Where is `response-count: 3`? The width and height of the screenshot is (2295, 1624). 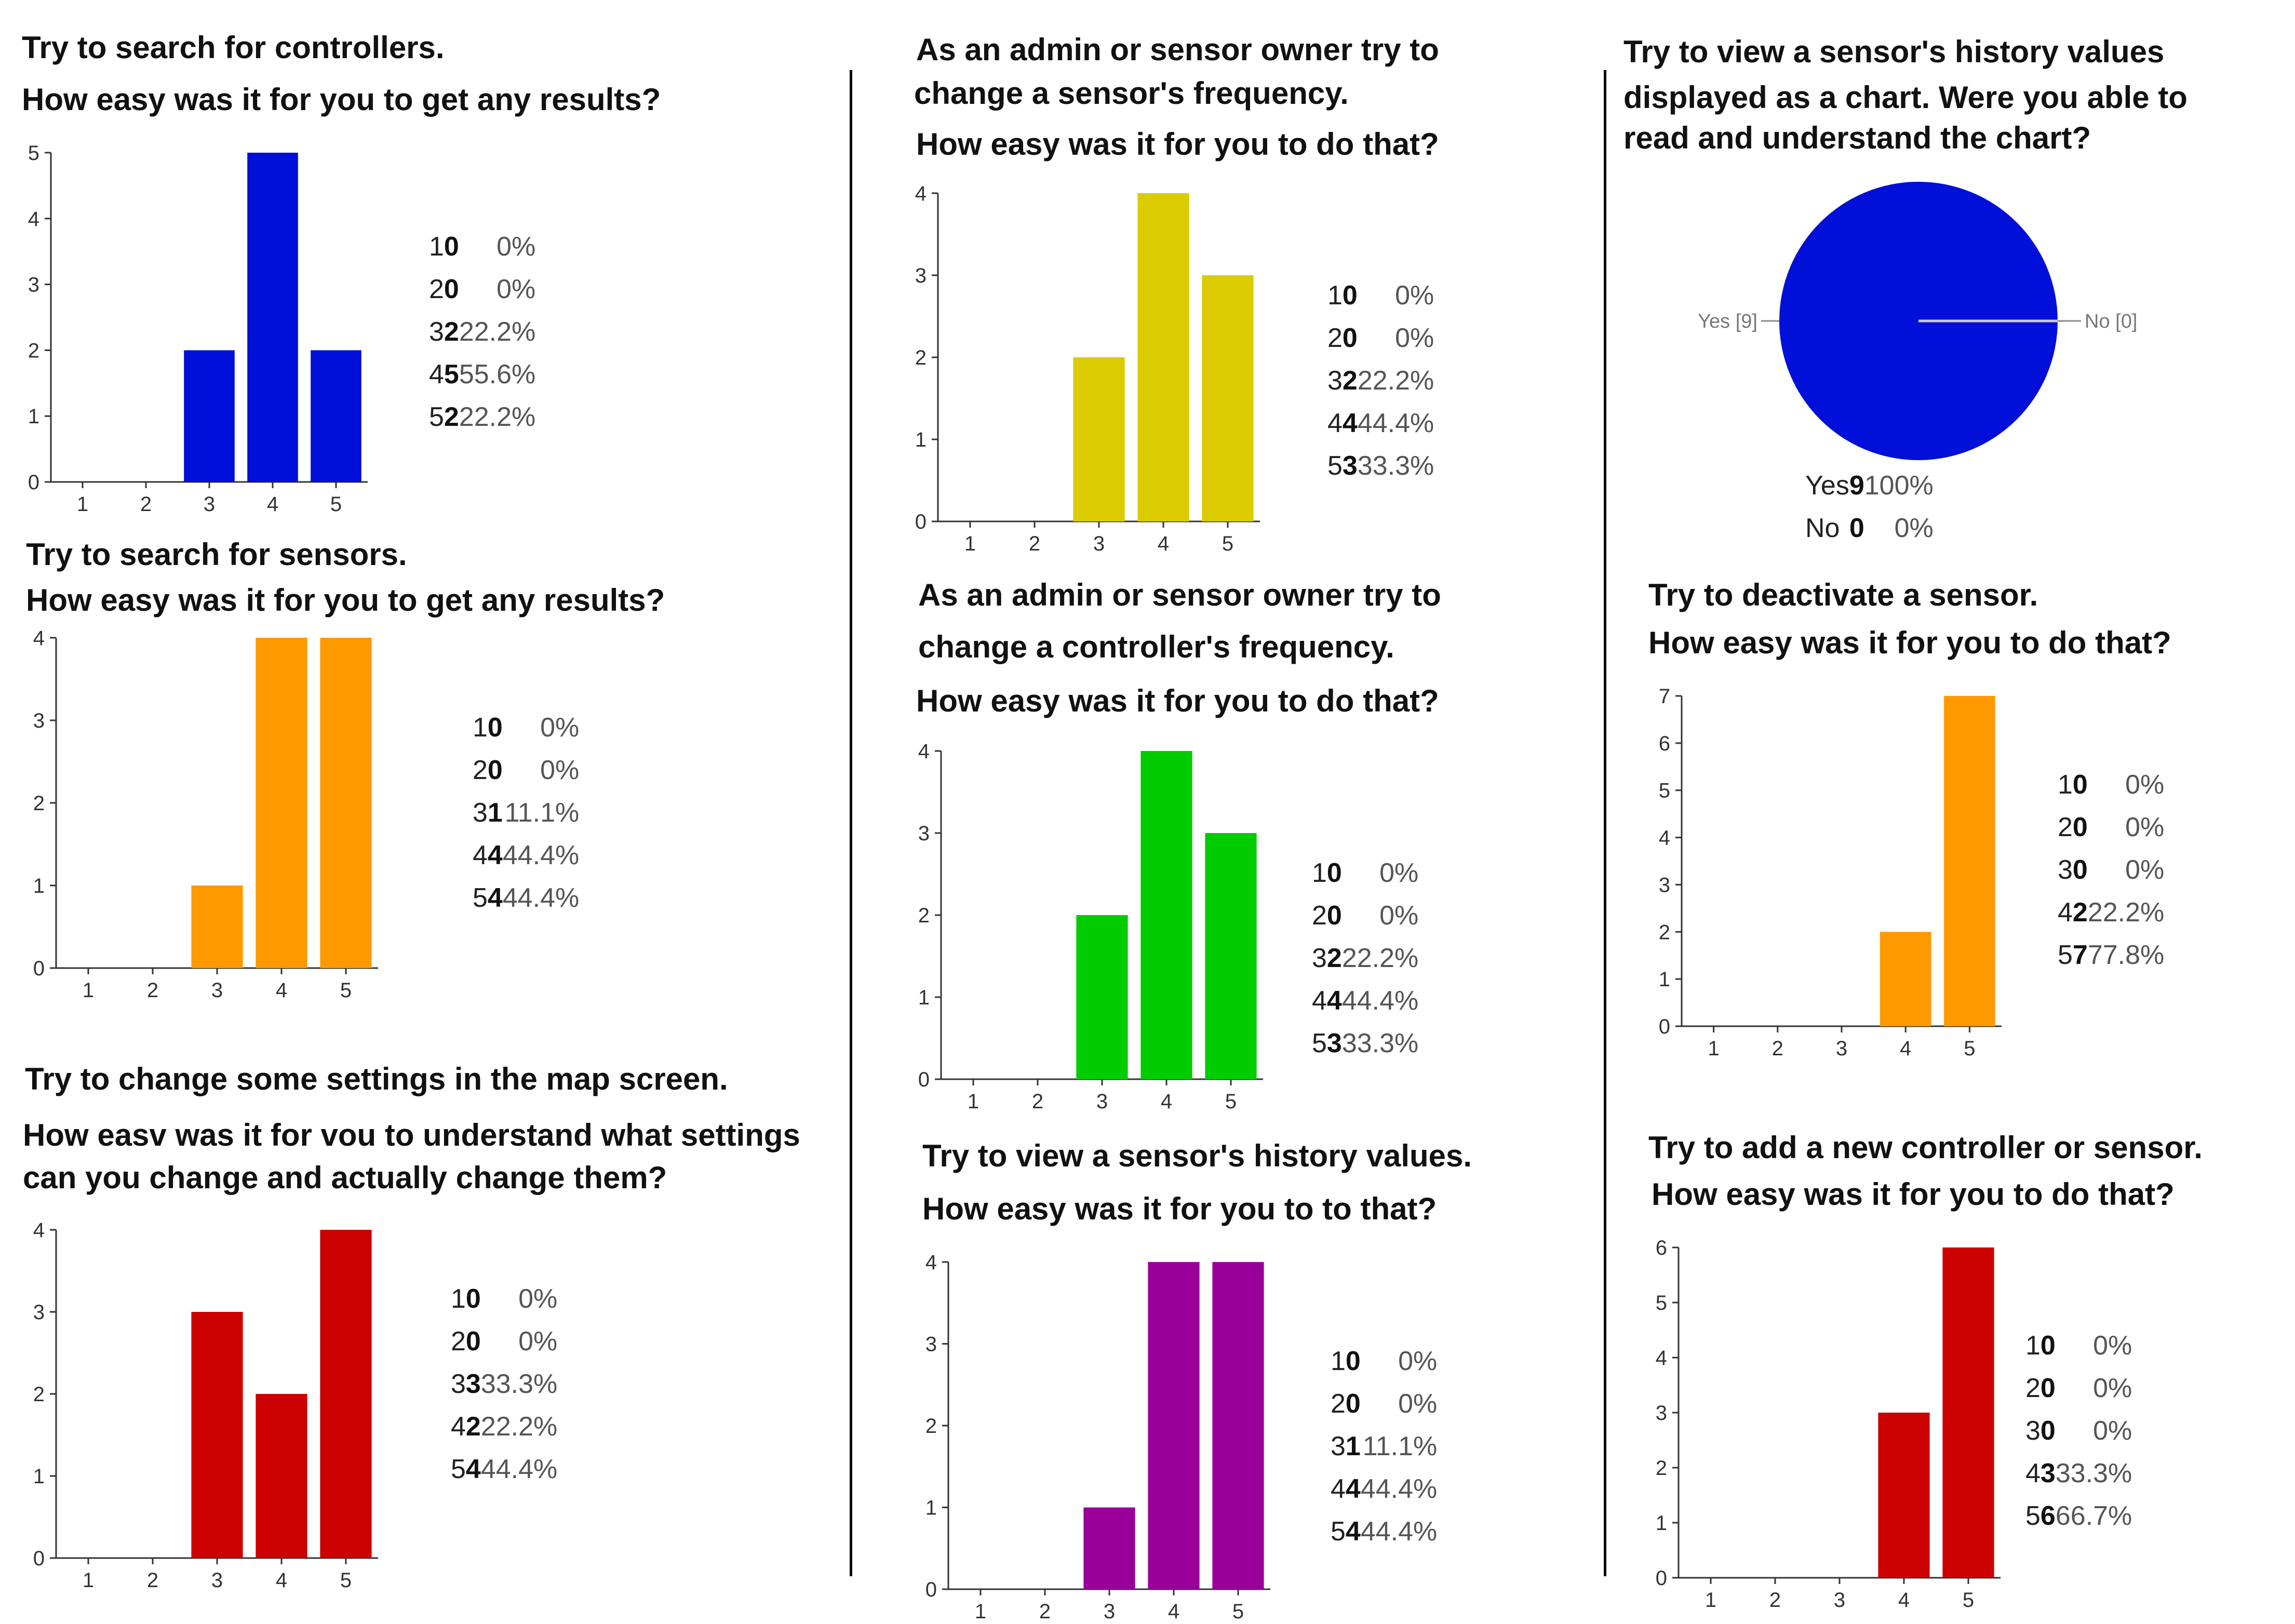 response-count: 3 is located at coordinates (1350, 466).